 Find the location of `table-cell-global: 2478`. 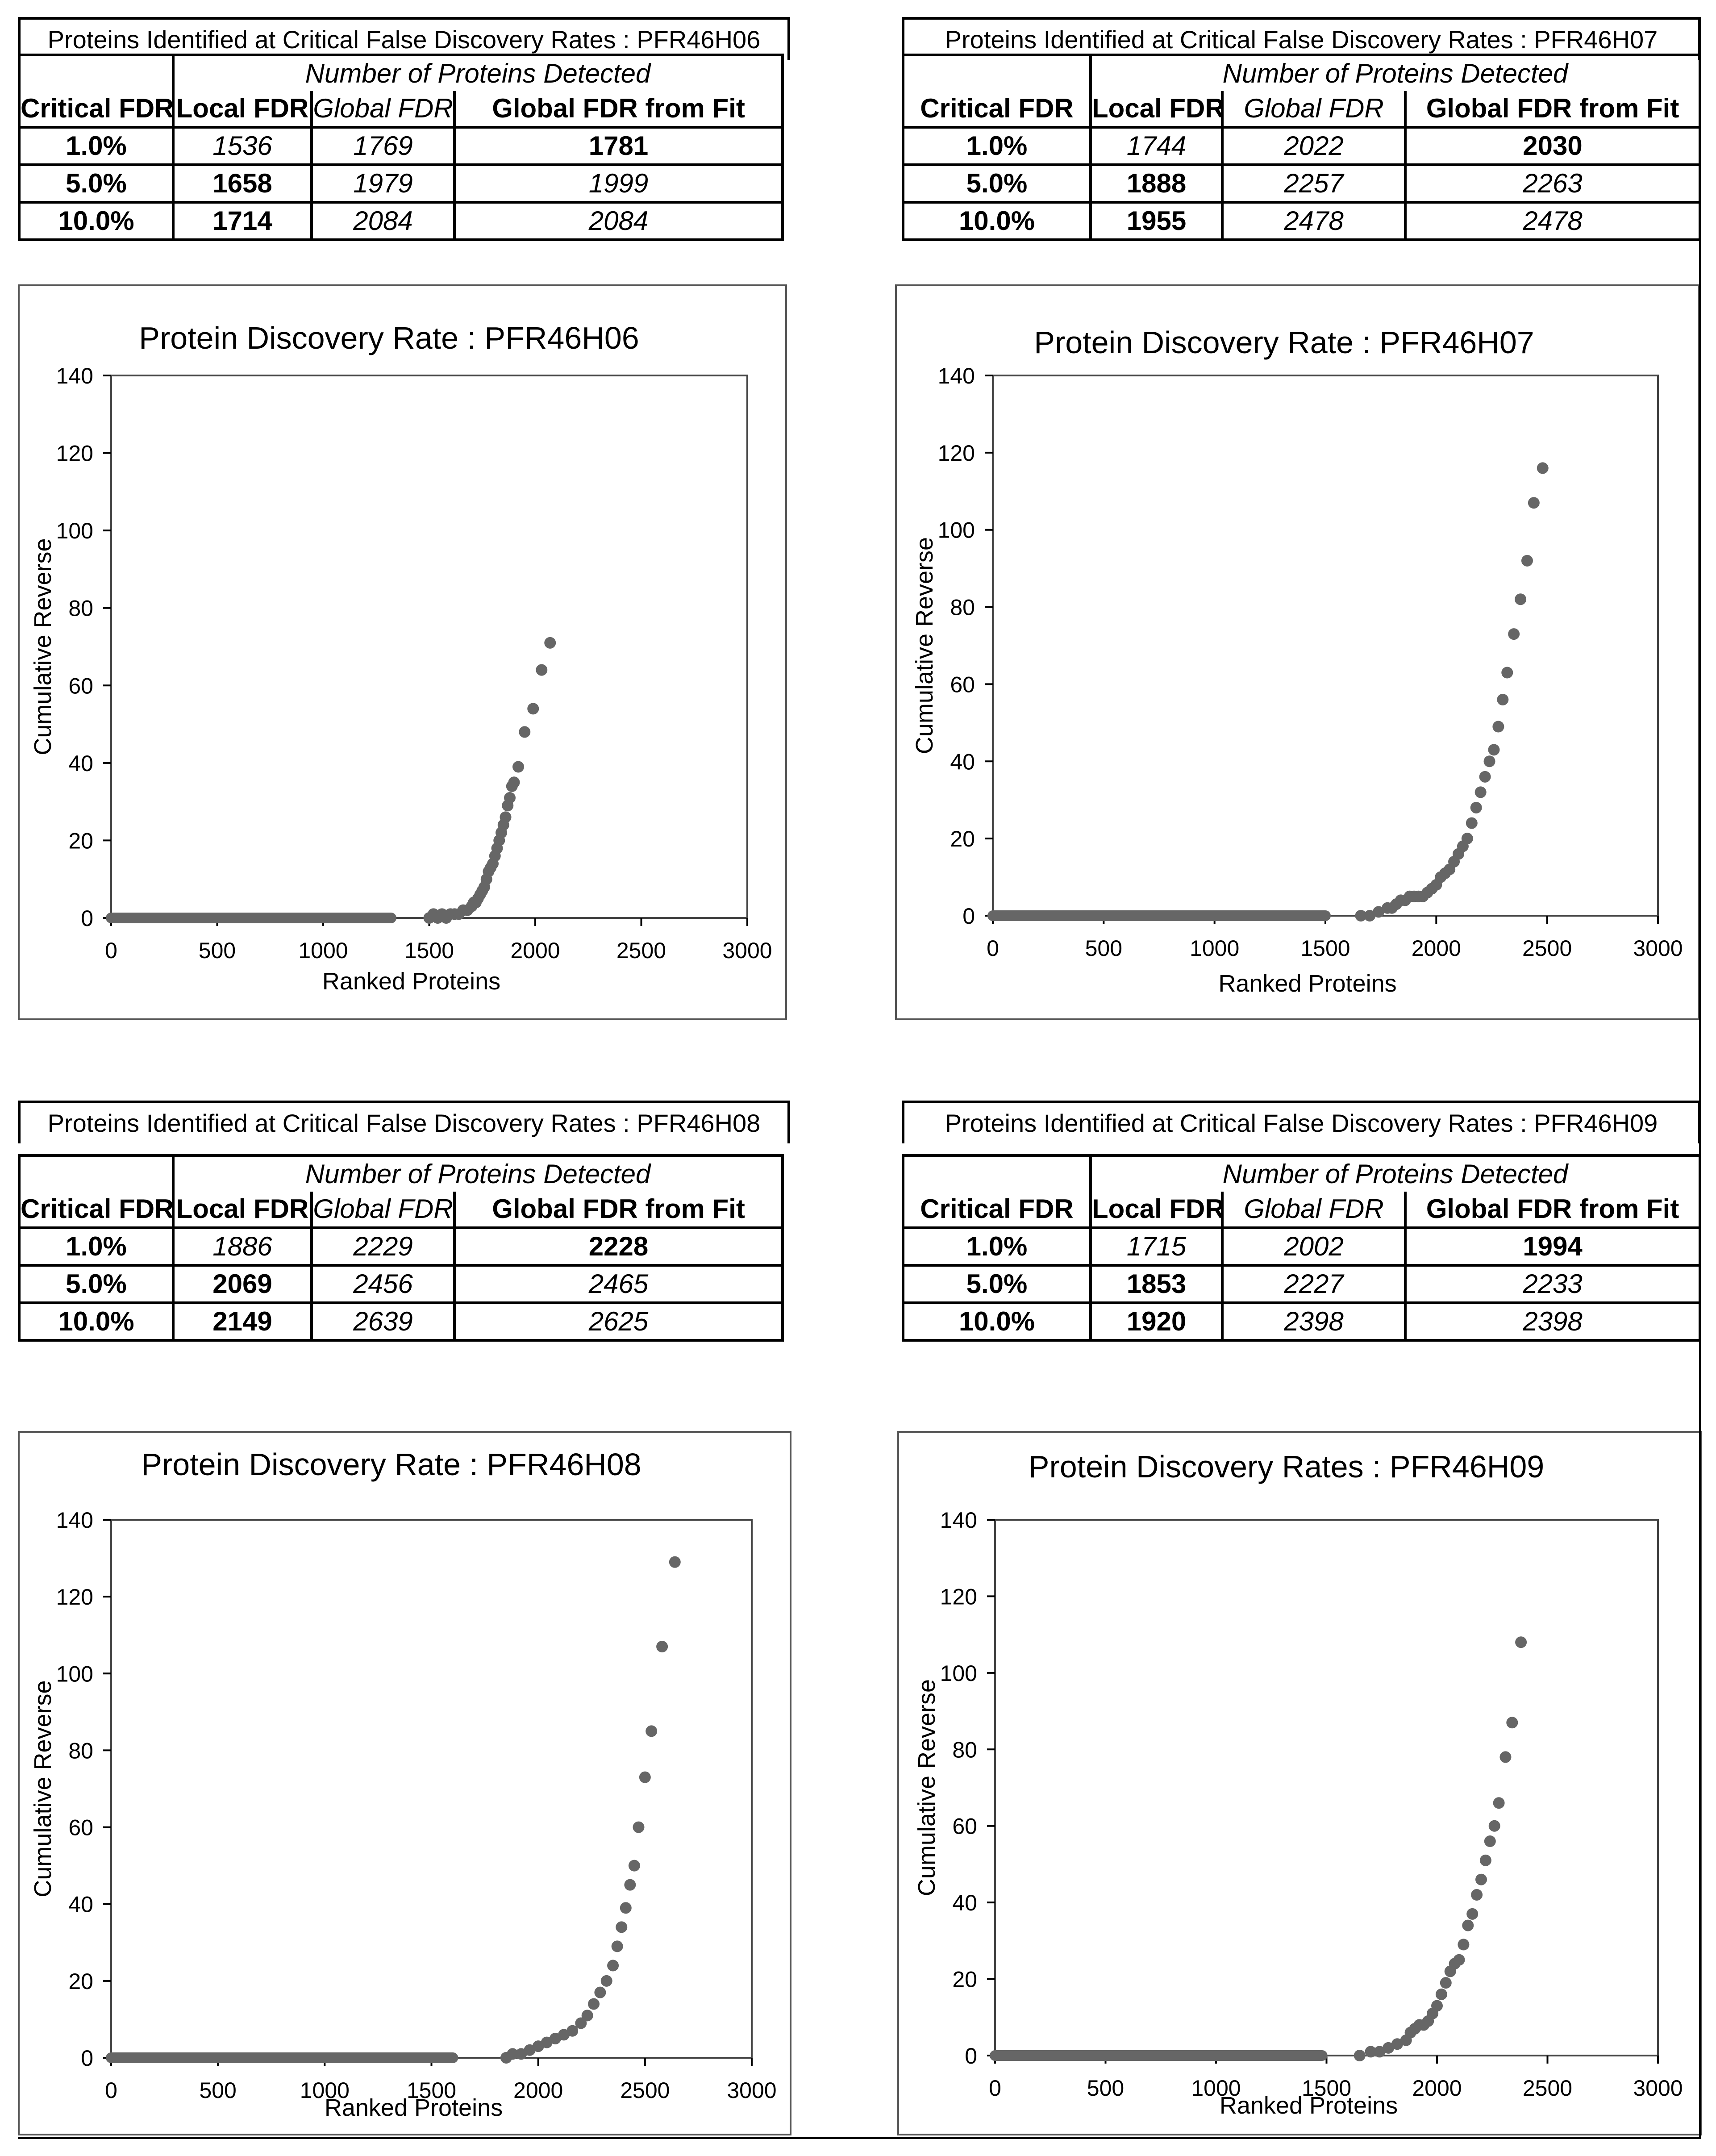

table-cell-global: 2478 is located at coordinates (1314, 221).